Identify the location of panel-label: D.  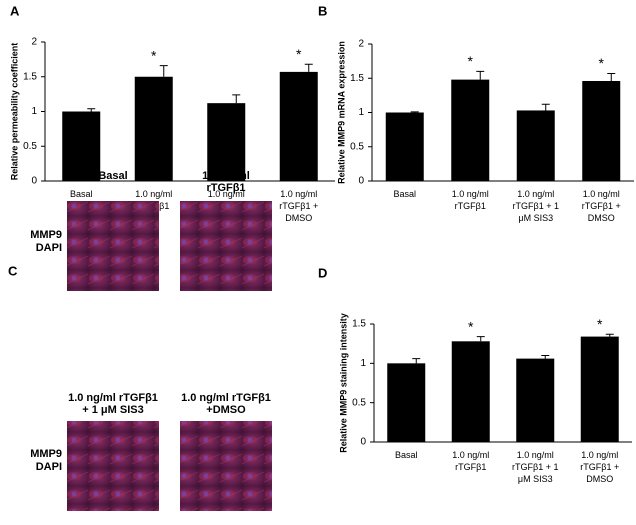
(322, 272).